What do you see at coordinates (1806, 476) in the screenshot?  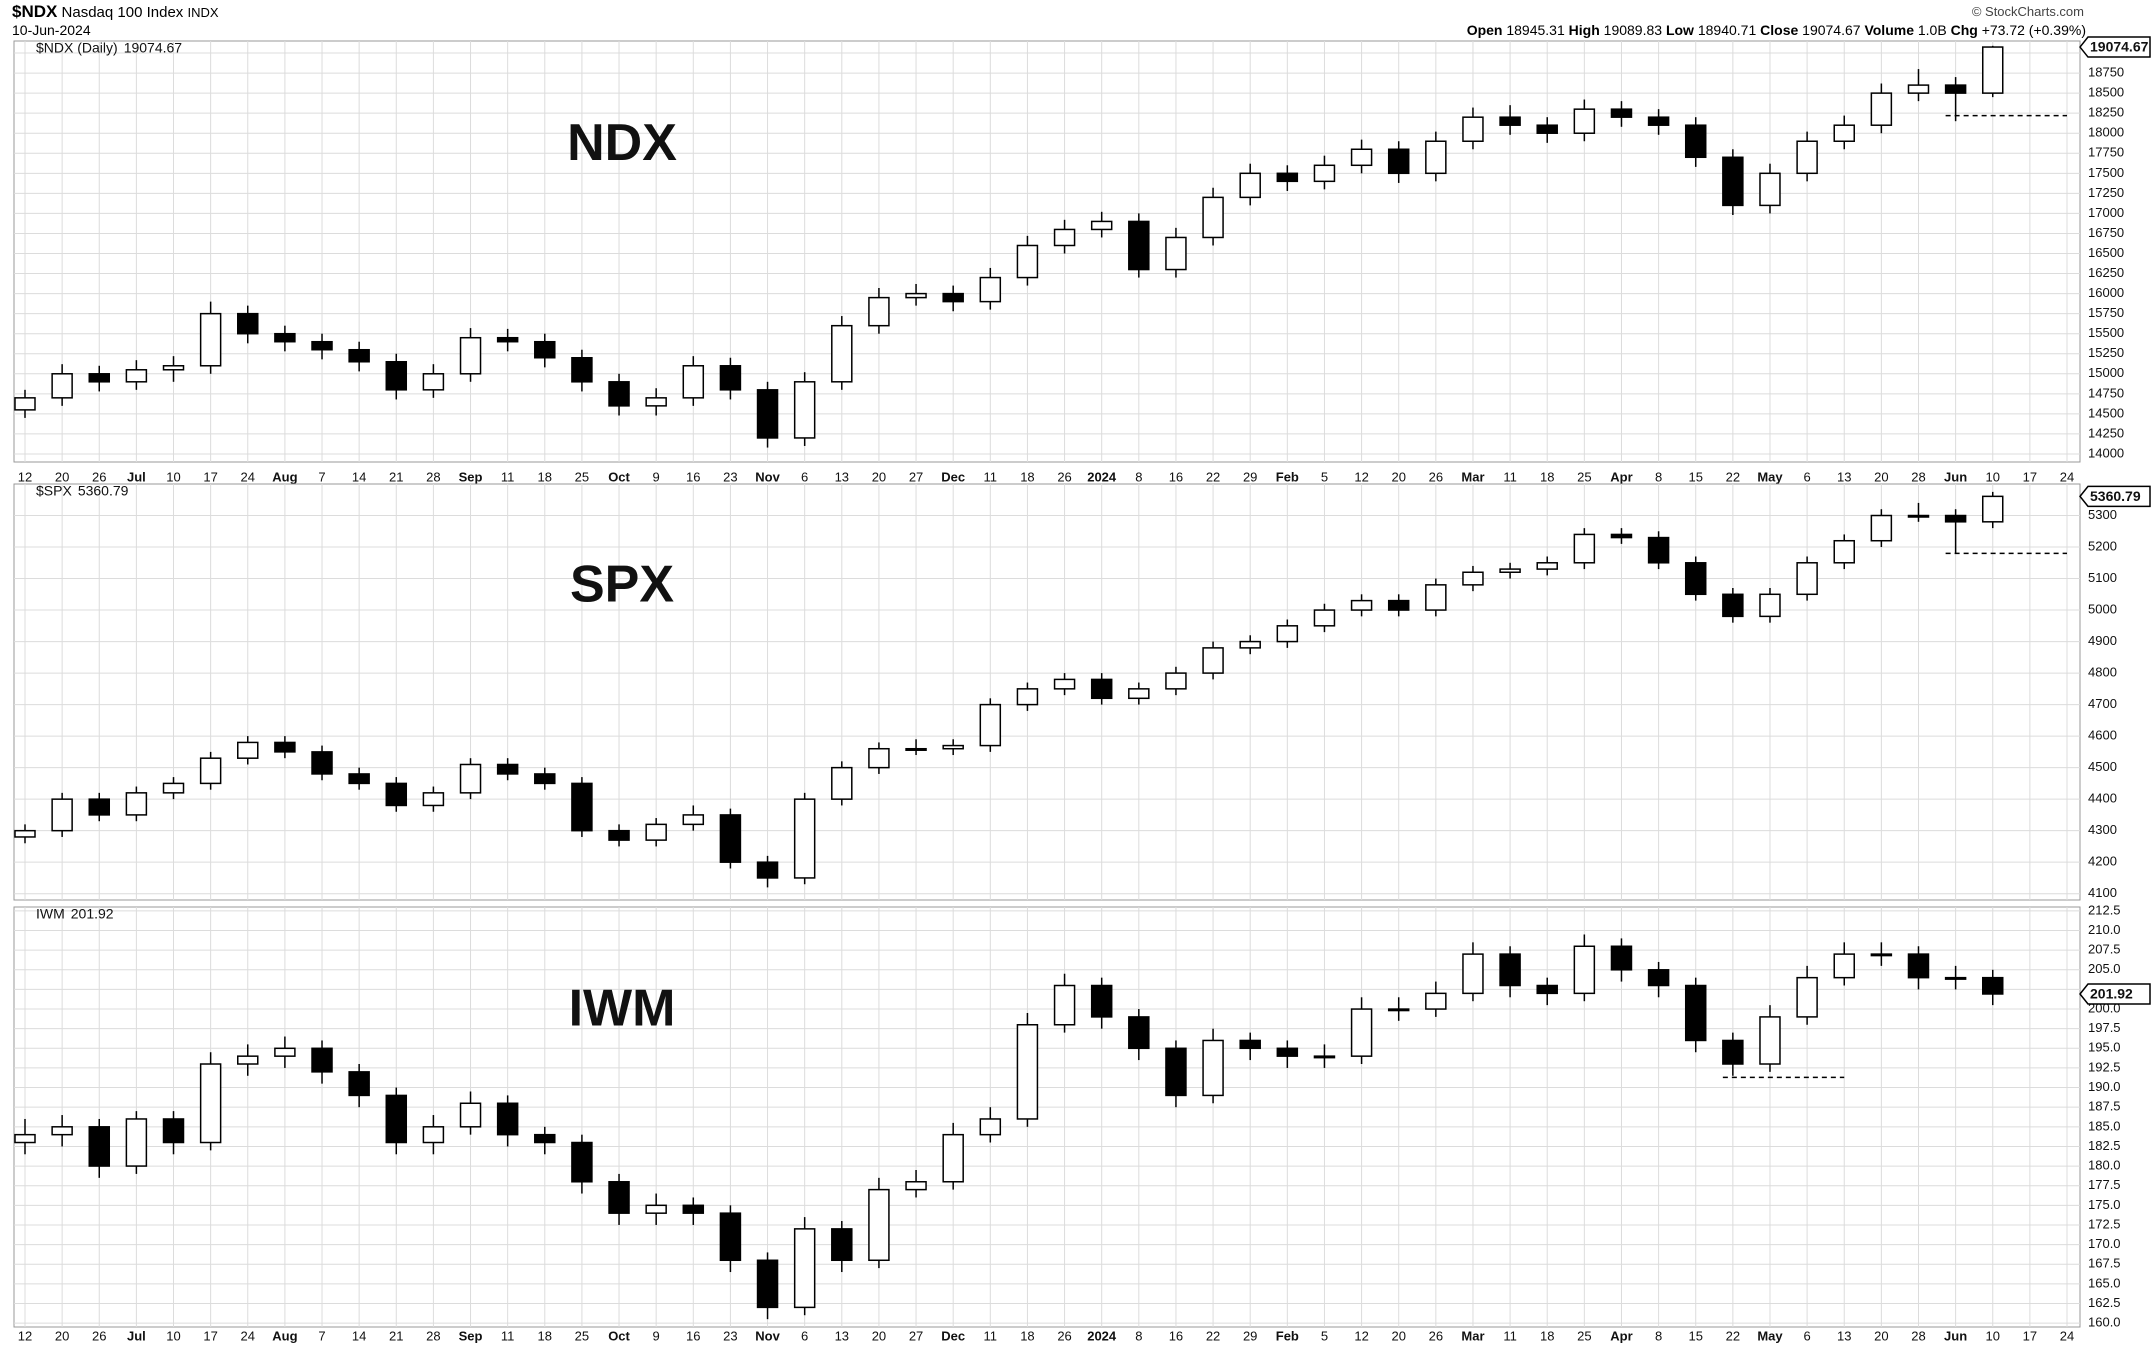 I see `x-tick-label: 6` at bounding box center [1806, 476].